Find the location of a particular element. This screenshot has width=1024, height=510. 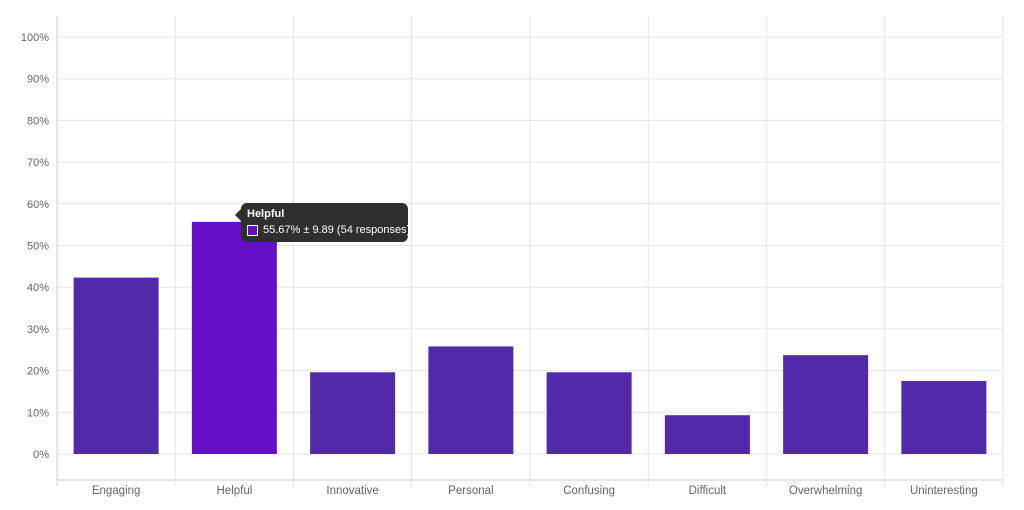

tooltip-text: 55.67% ± 9.89 (54 responses) is located at coordinates (337, 230).